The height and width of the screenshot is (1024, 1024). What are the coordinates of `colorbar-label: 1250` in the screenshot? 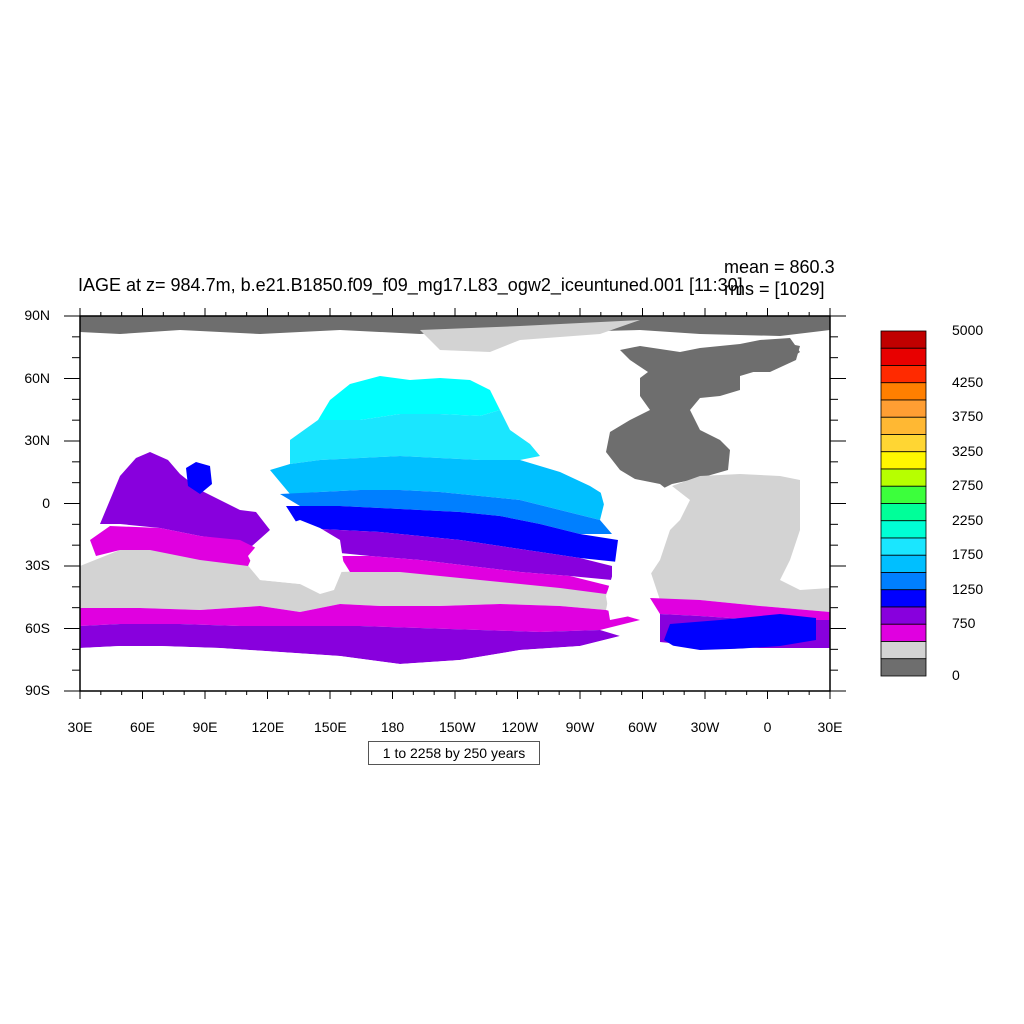 It's located at (968, 588).